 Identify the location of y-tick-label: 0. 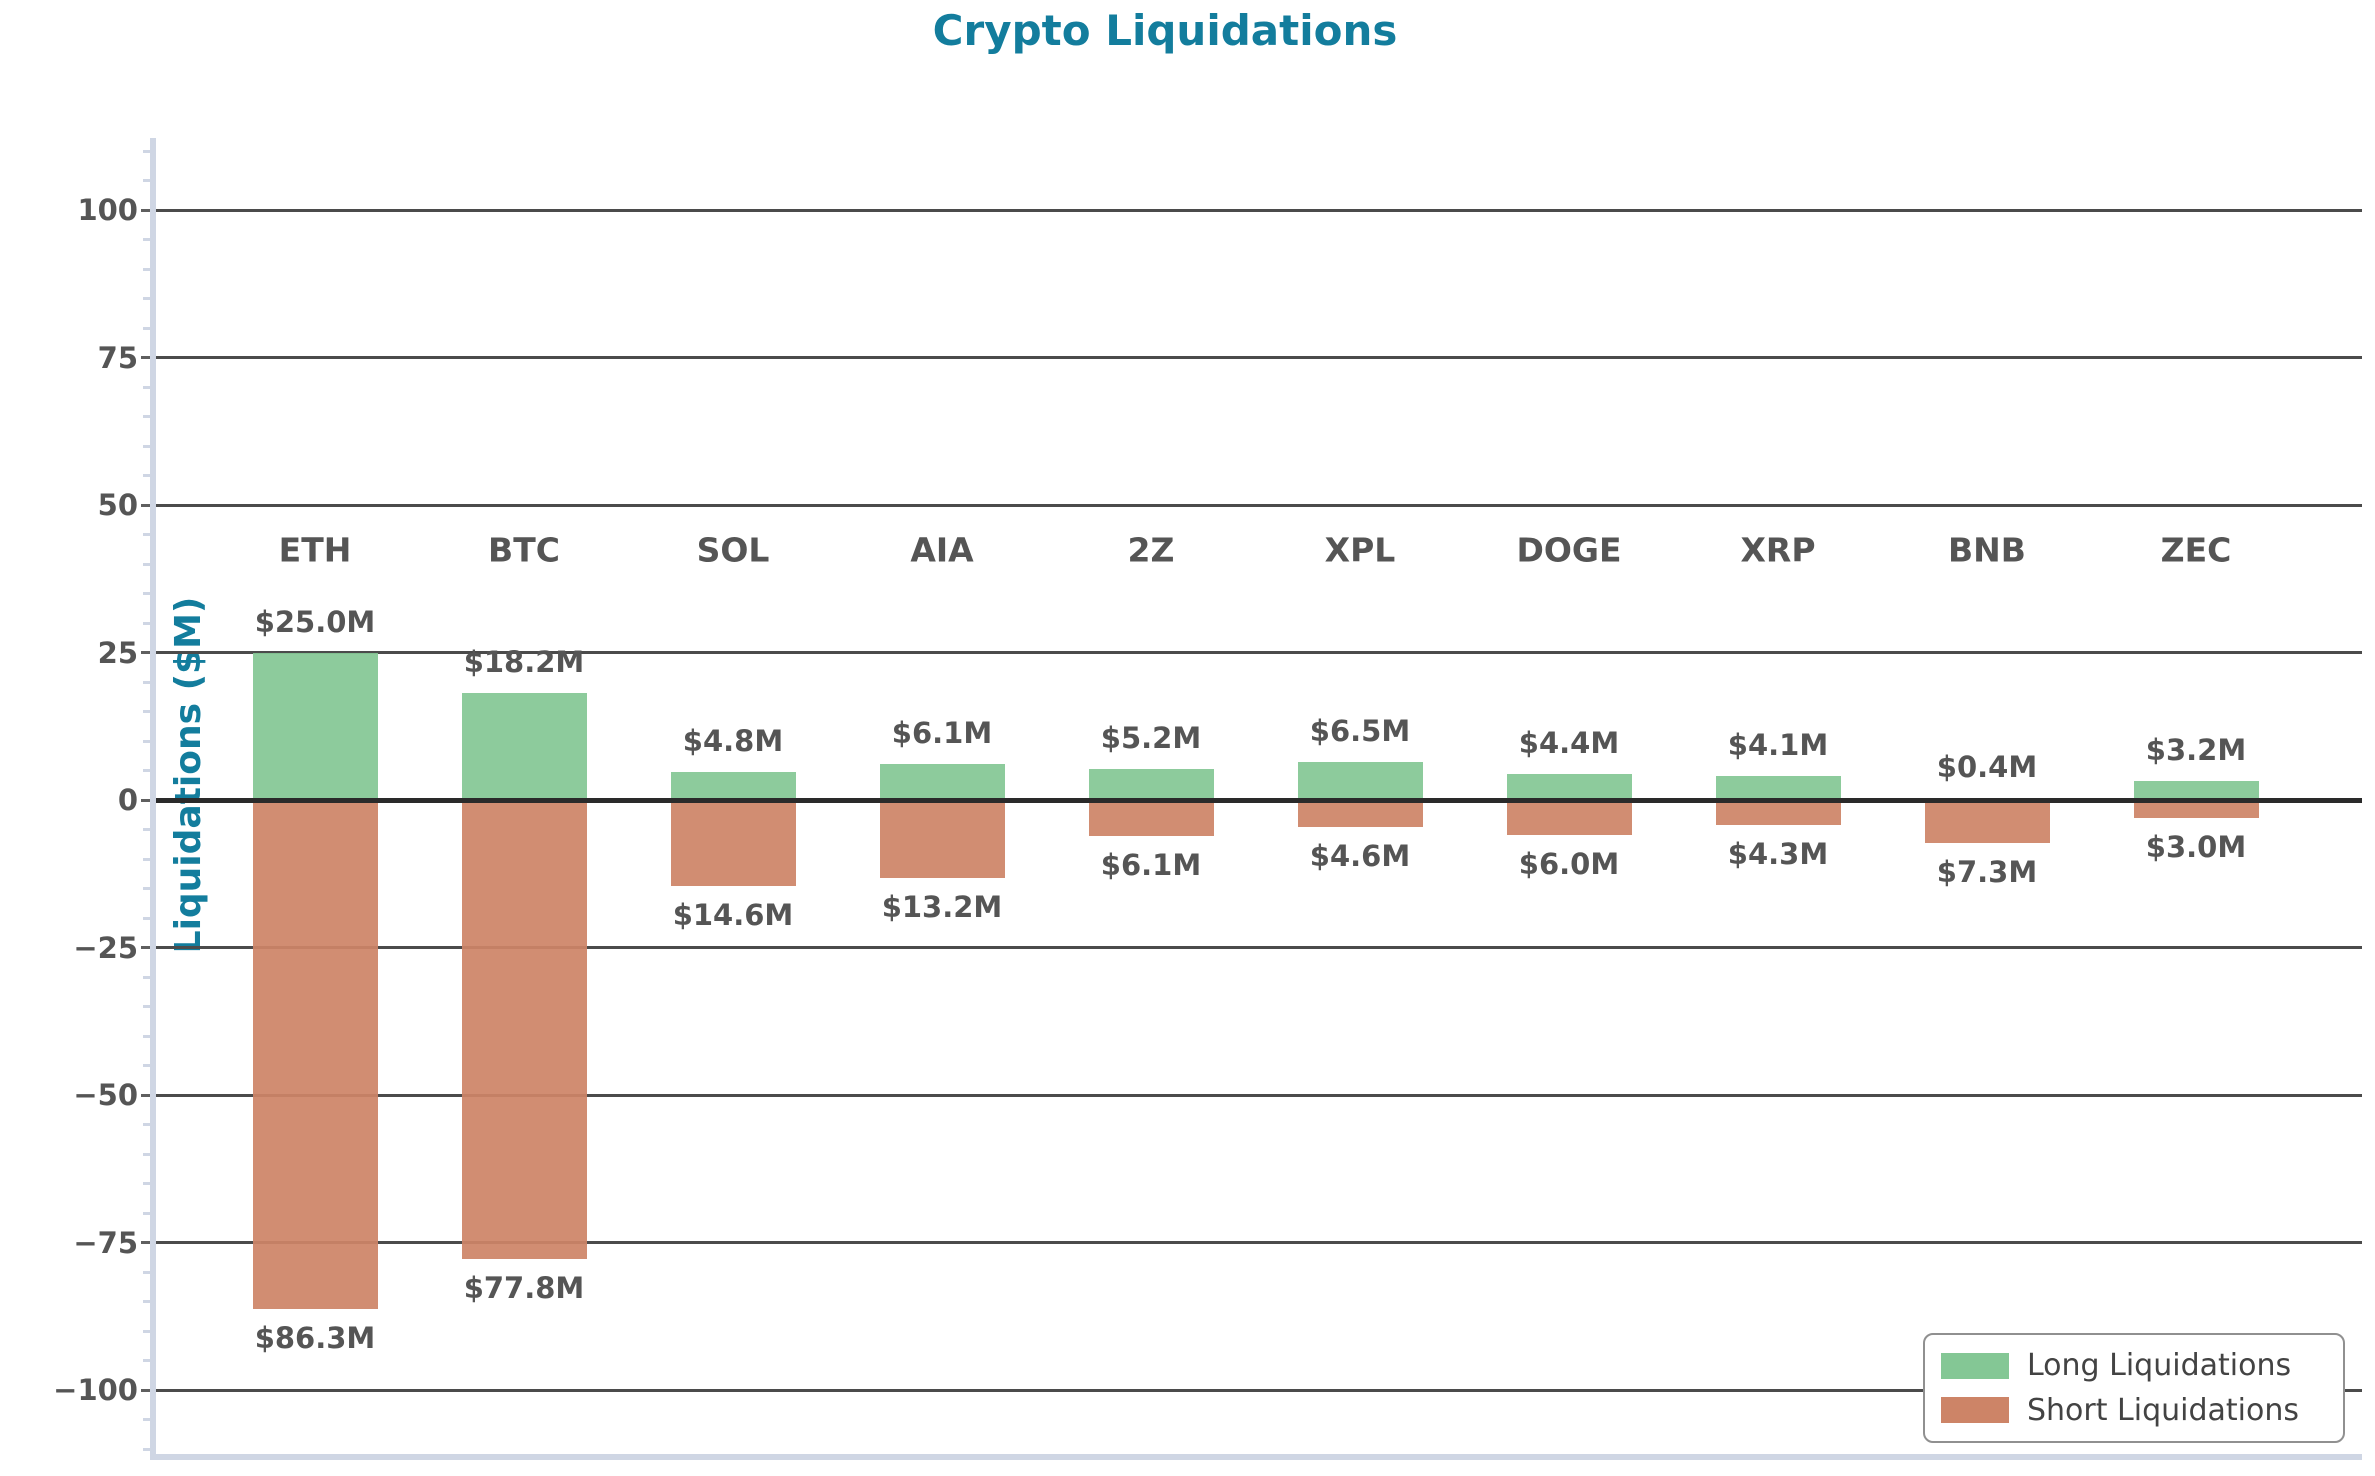
(127, 800).